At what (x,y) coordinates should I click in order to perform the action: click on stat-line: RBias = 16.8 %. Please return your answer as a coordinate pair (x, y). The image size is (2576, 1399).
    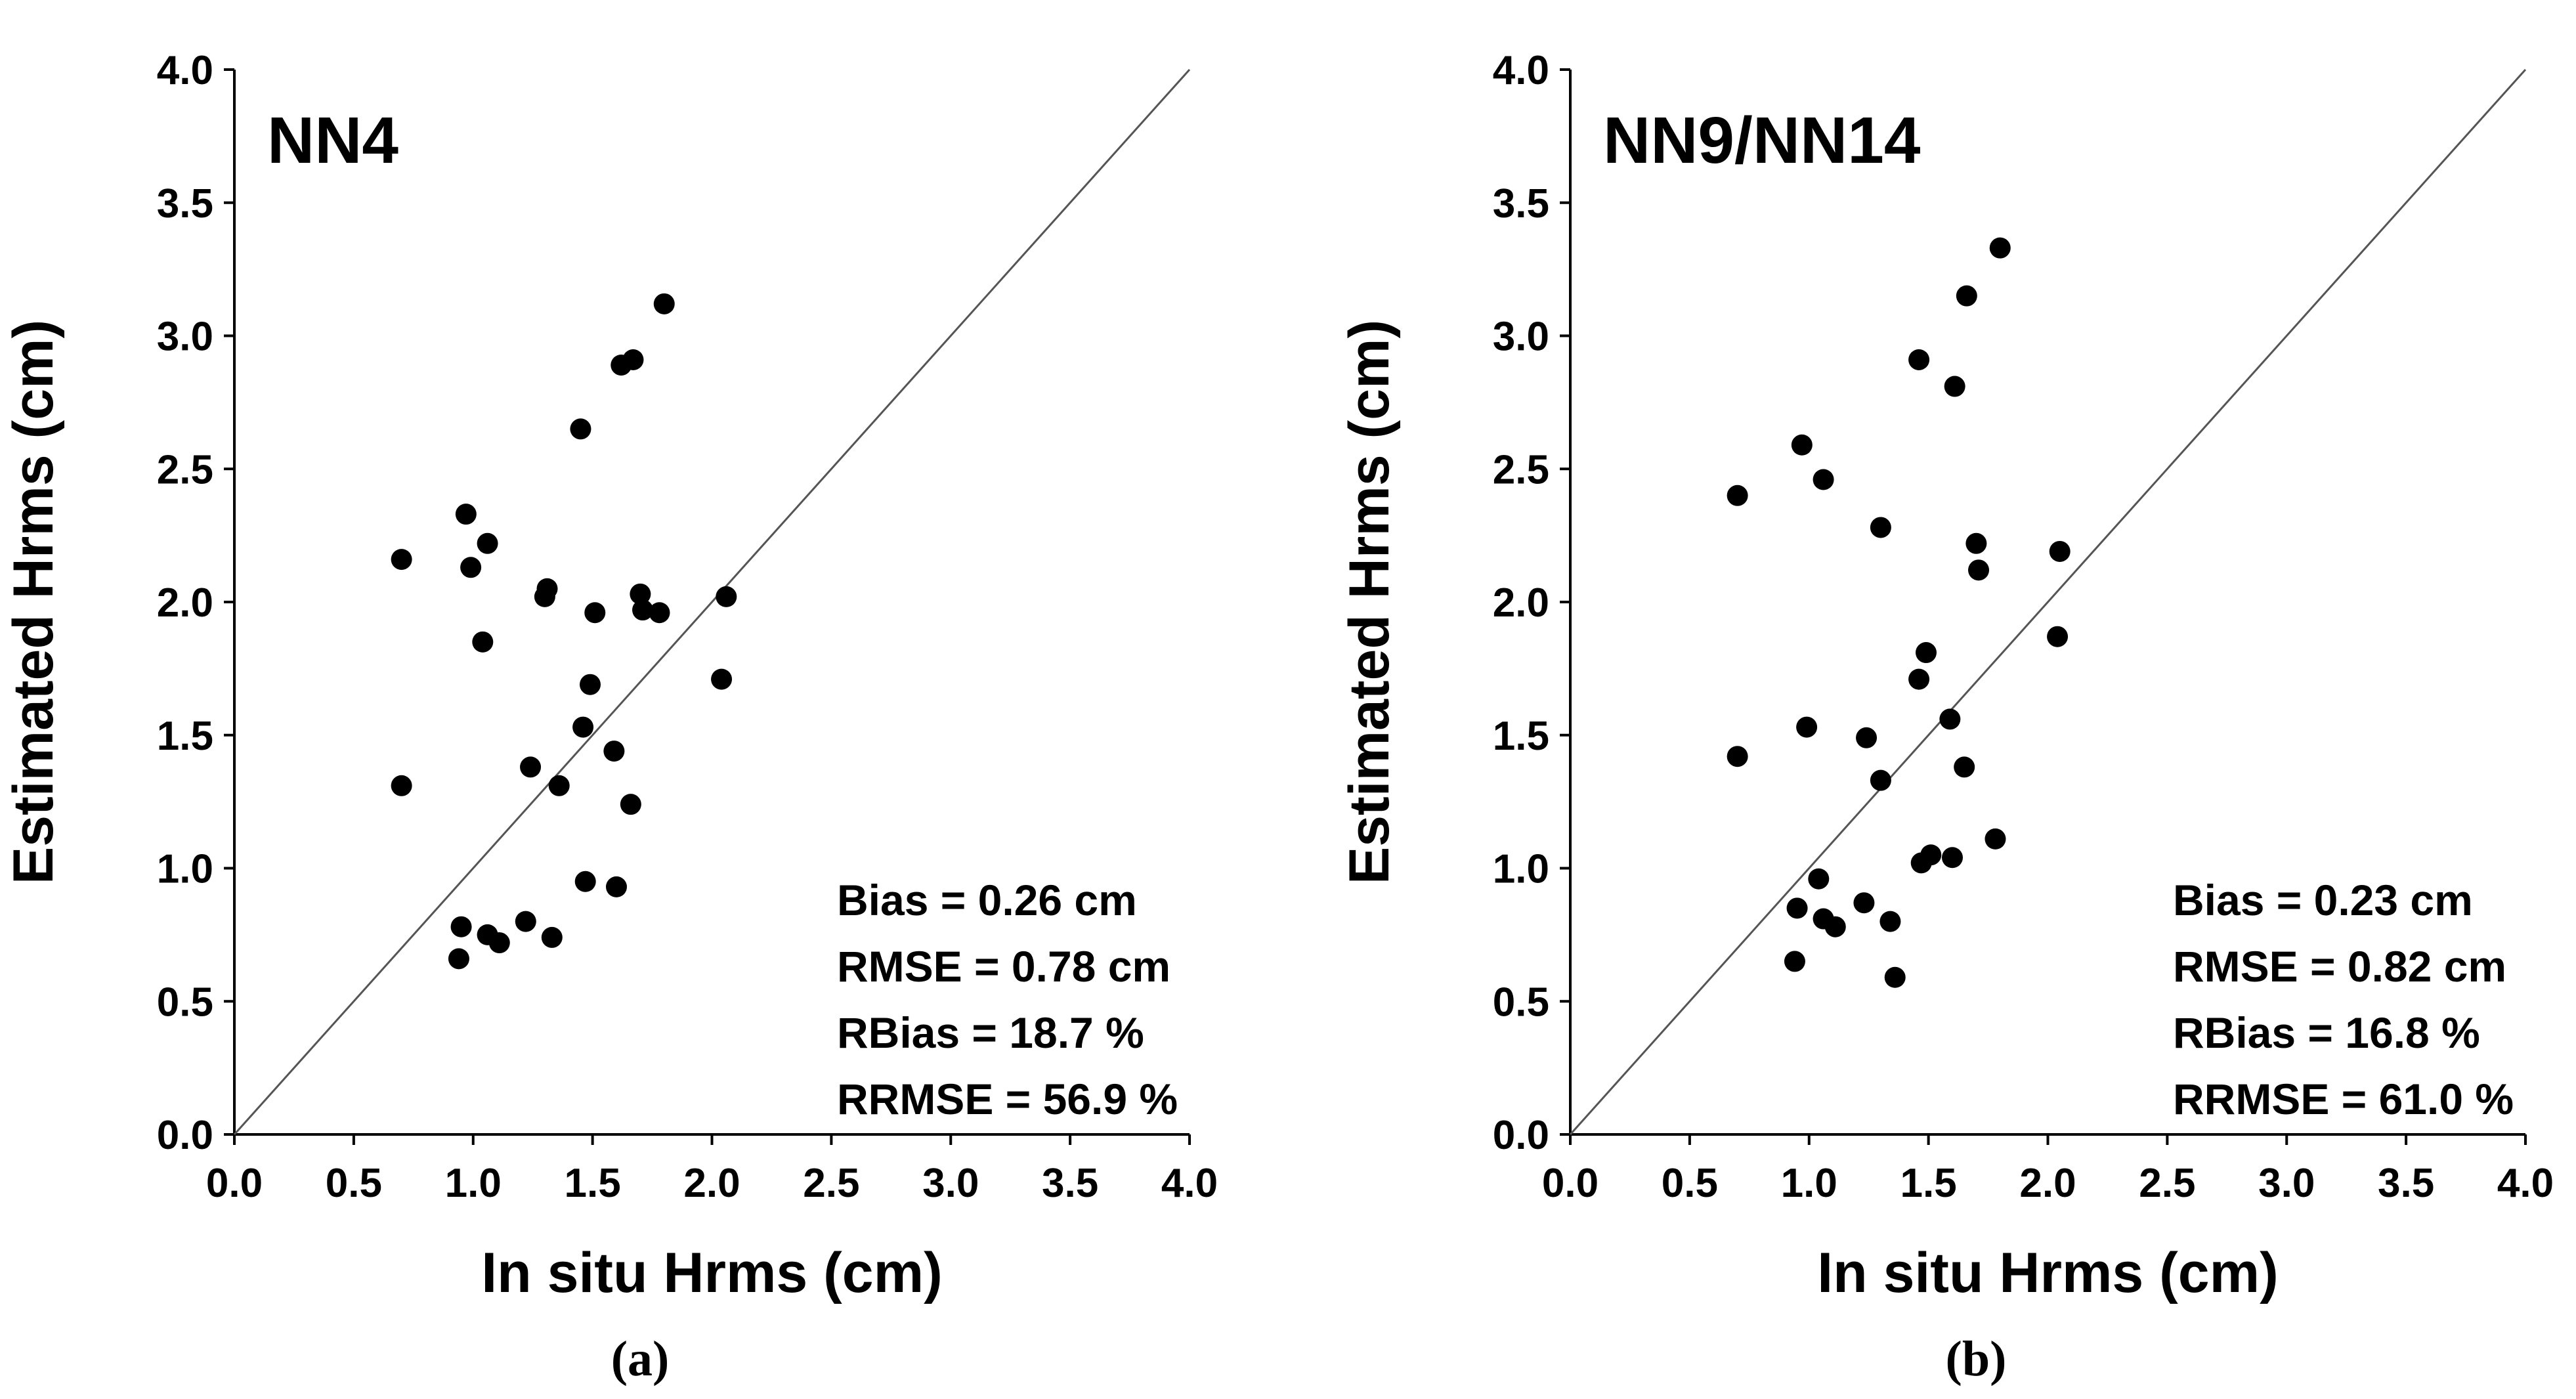
    Looking at the image, I should click on (2326, 1032).